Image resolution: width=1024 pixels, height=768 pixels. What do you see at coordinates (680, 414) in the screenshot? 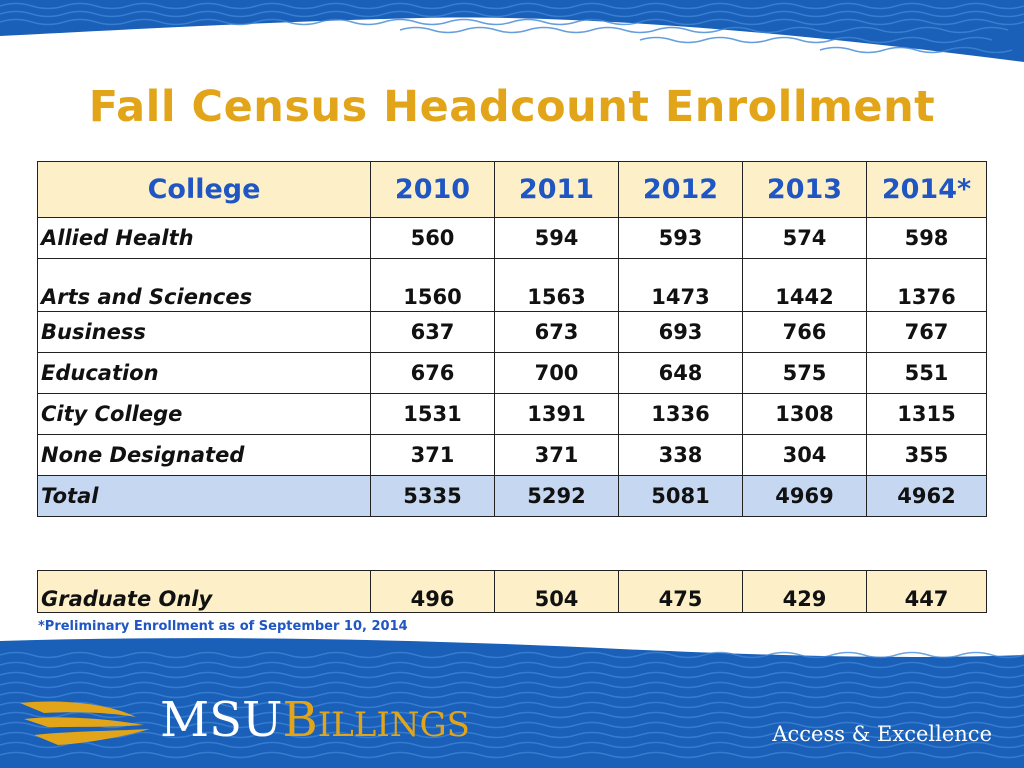
I see `cell-value: 1336` at bounding box center [680, 414].